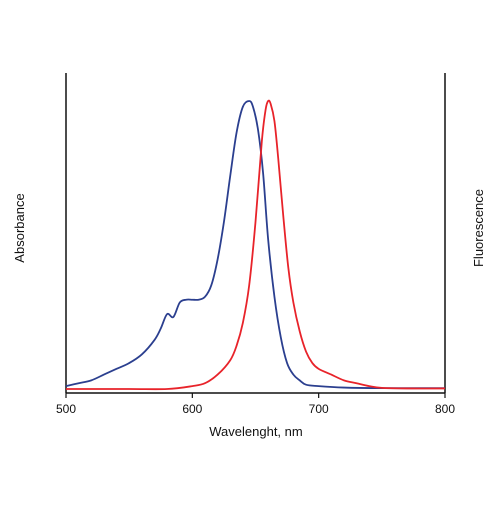  I want to click on x-axis-title: Wavelenght, nm, so click(255, 431).